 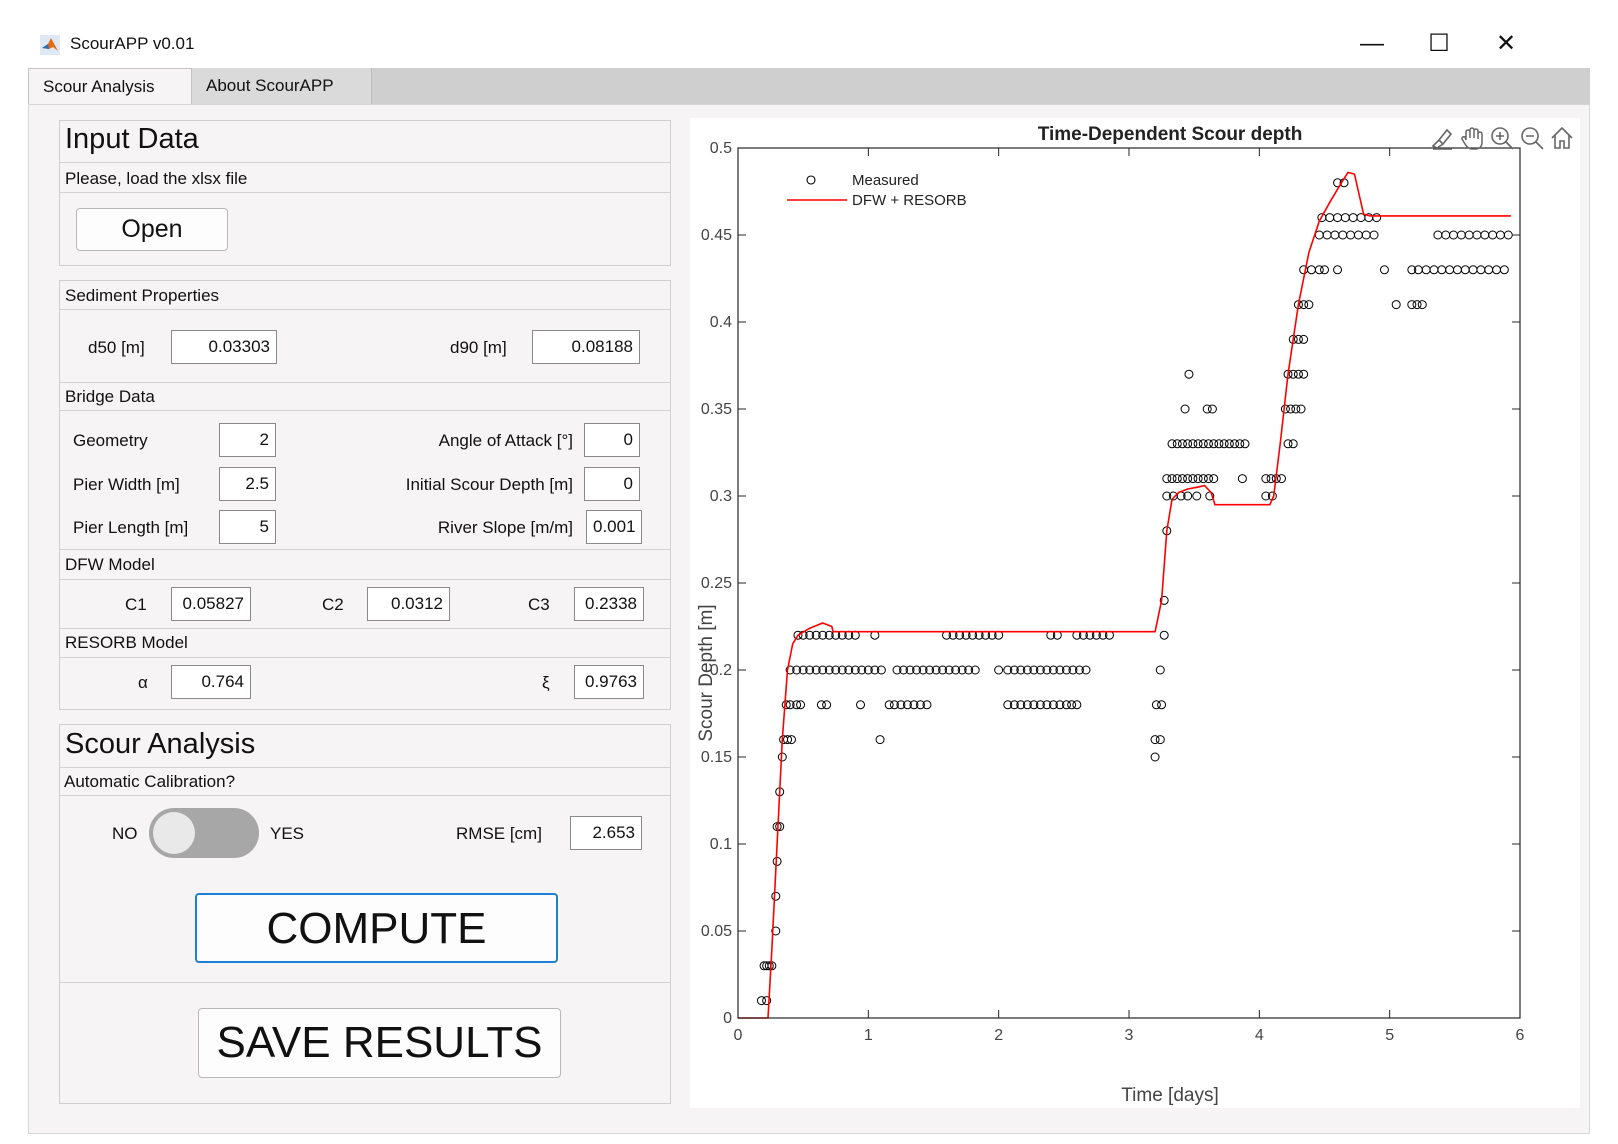 What do you see at coordinates (224, 347) in the screenshot?
I see `d50-field: 0.03303` at bounding box center [224, 347].